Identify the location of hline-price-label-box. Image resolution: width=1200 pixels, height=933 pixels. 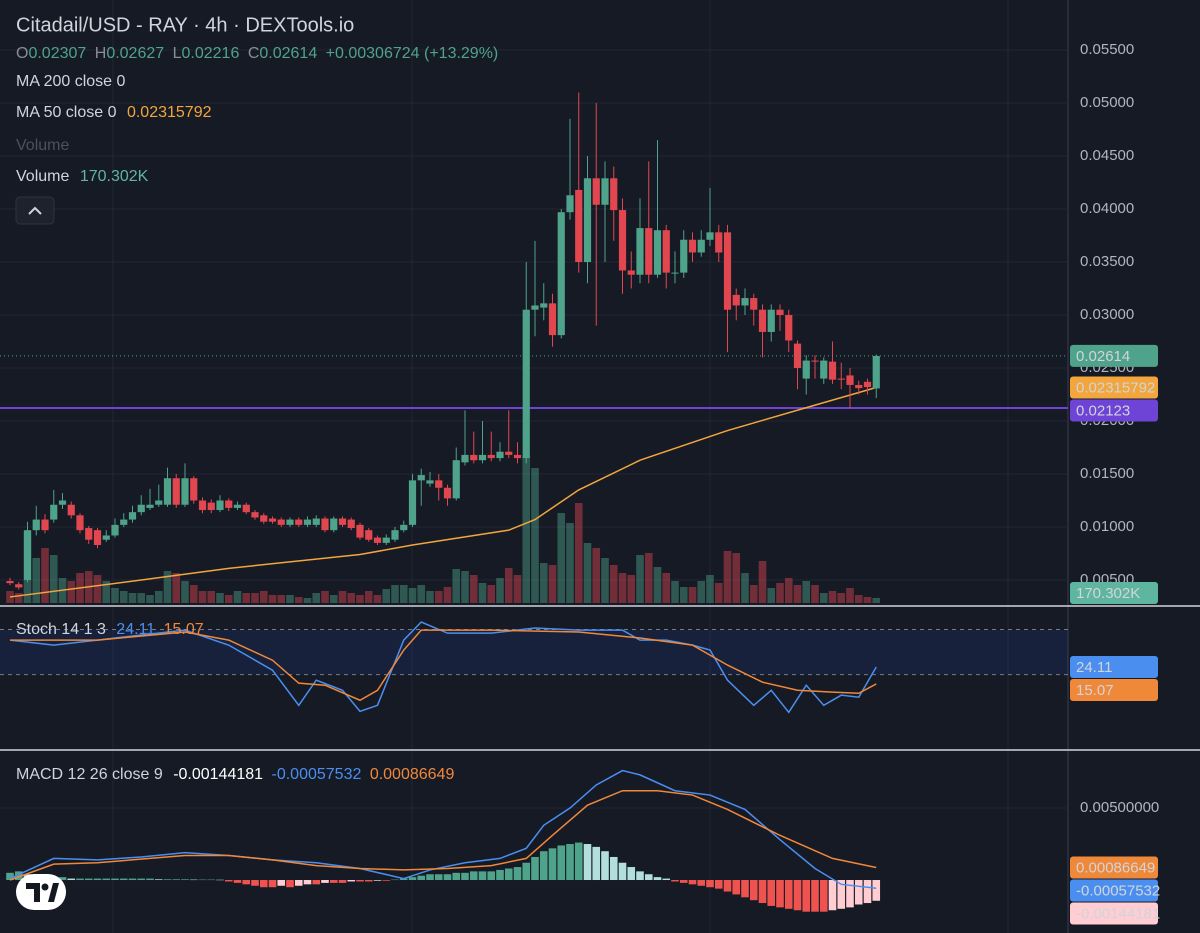
(1114, 410).